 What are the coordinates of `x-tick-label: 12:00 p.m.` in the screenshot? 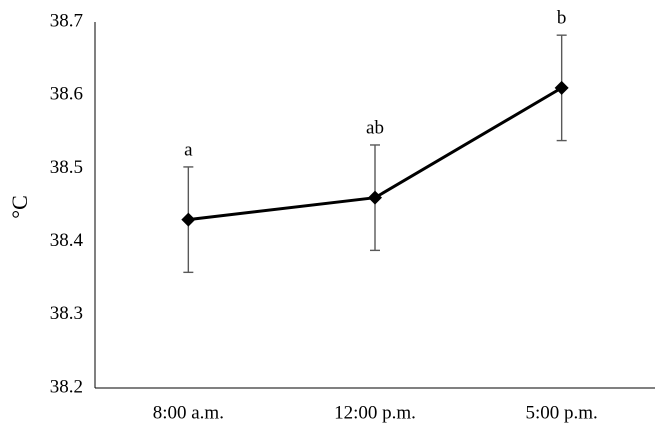 It's located at (375, 412).